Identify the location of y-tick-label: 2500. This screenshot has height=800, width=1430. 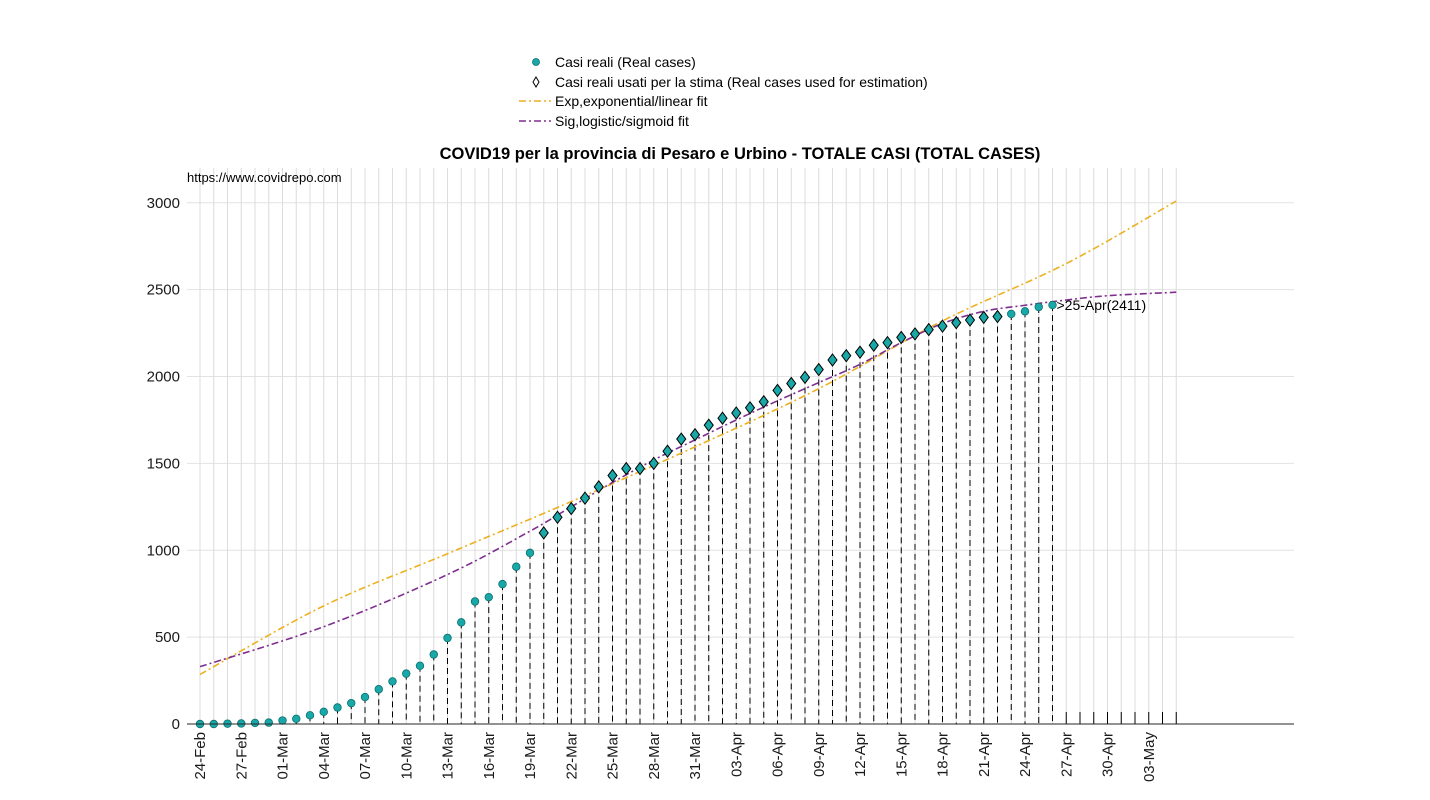
(163, 290).